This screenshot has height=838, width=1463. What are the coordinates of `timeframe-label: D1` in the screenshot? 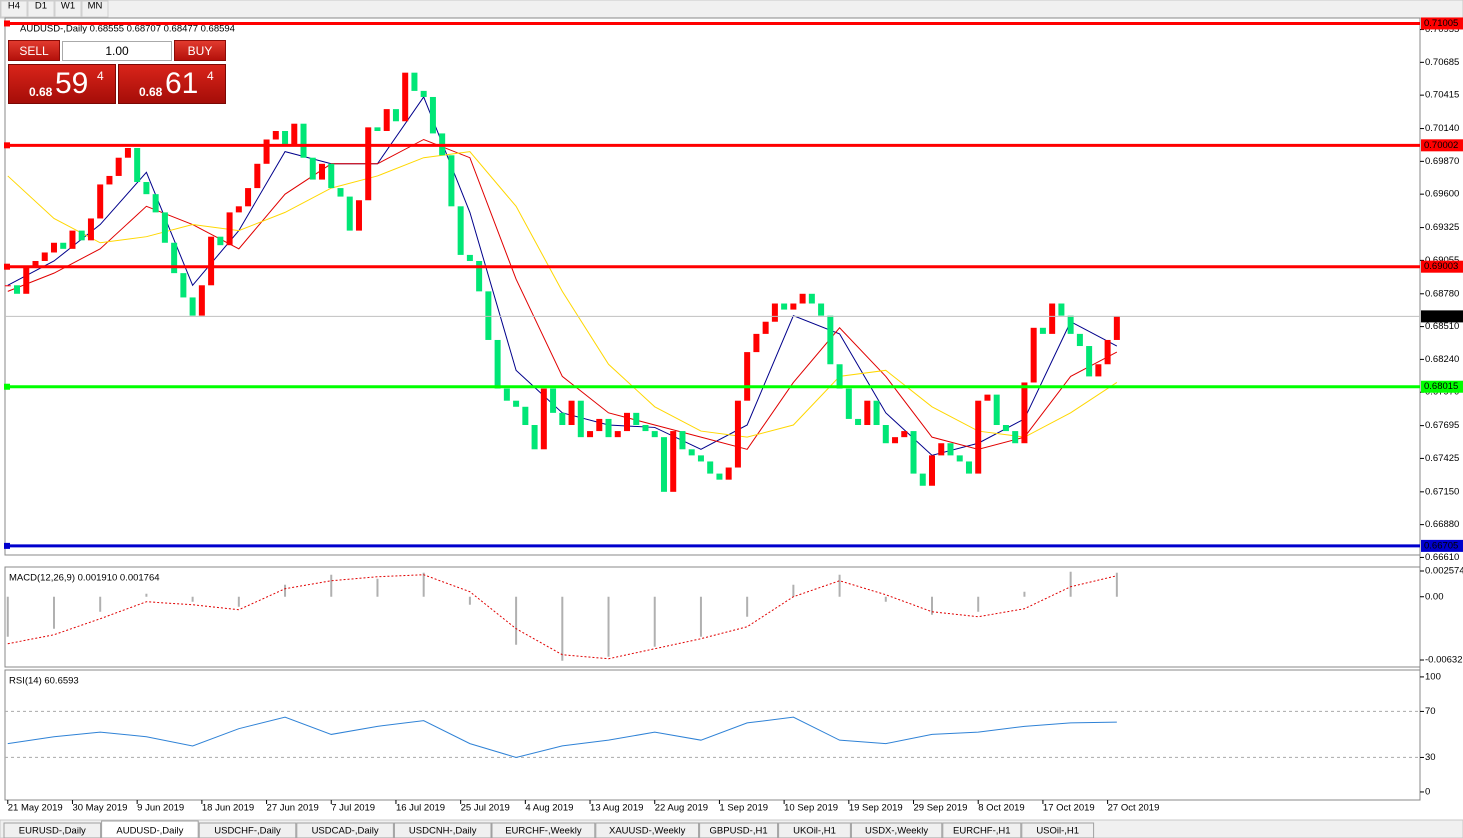 It's located at (41, 6).